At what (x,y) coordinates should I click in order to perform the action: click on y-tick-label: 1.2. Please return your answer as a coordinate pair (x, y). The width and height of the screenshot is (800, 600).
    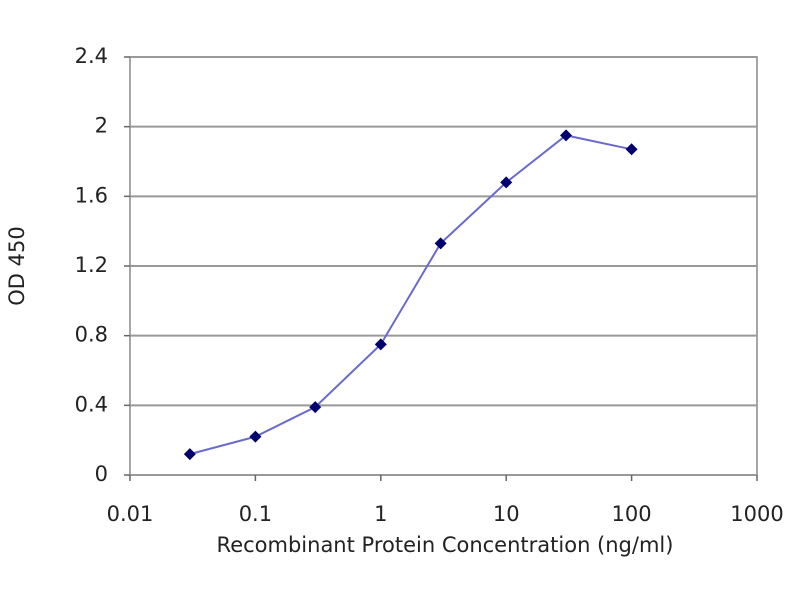
    Looking at the image, I should click on (91, 265).